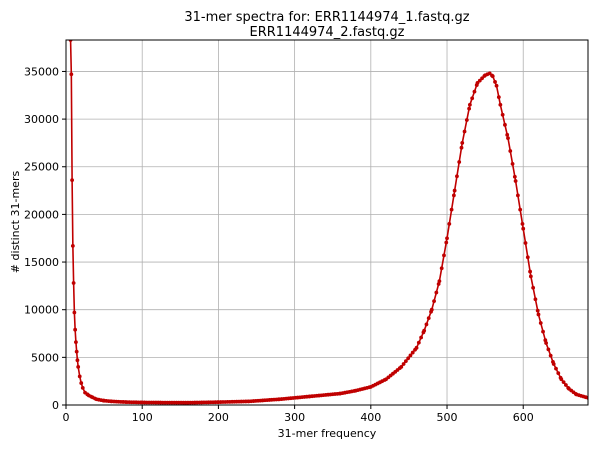 Image resolution: width=600 pixels, height=450 pixels. I want to click on y-tick-label: 35000, so click(41, 71).